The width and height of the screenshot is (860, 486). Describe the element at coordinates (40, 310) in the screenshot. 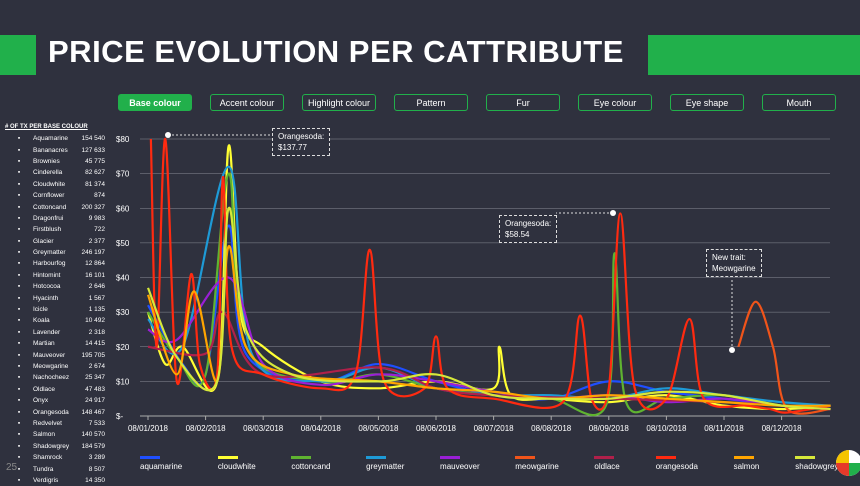

I see `colour-name: Icicle` at that location.